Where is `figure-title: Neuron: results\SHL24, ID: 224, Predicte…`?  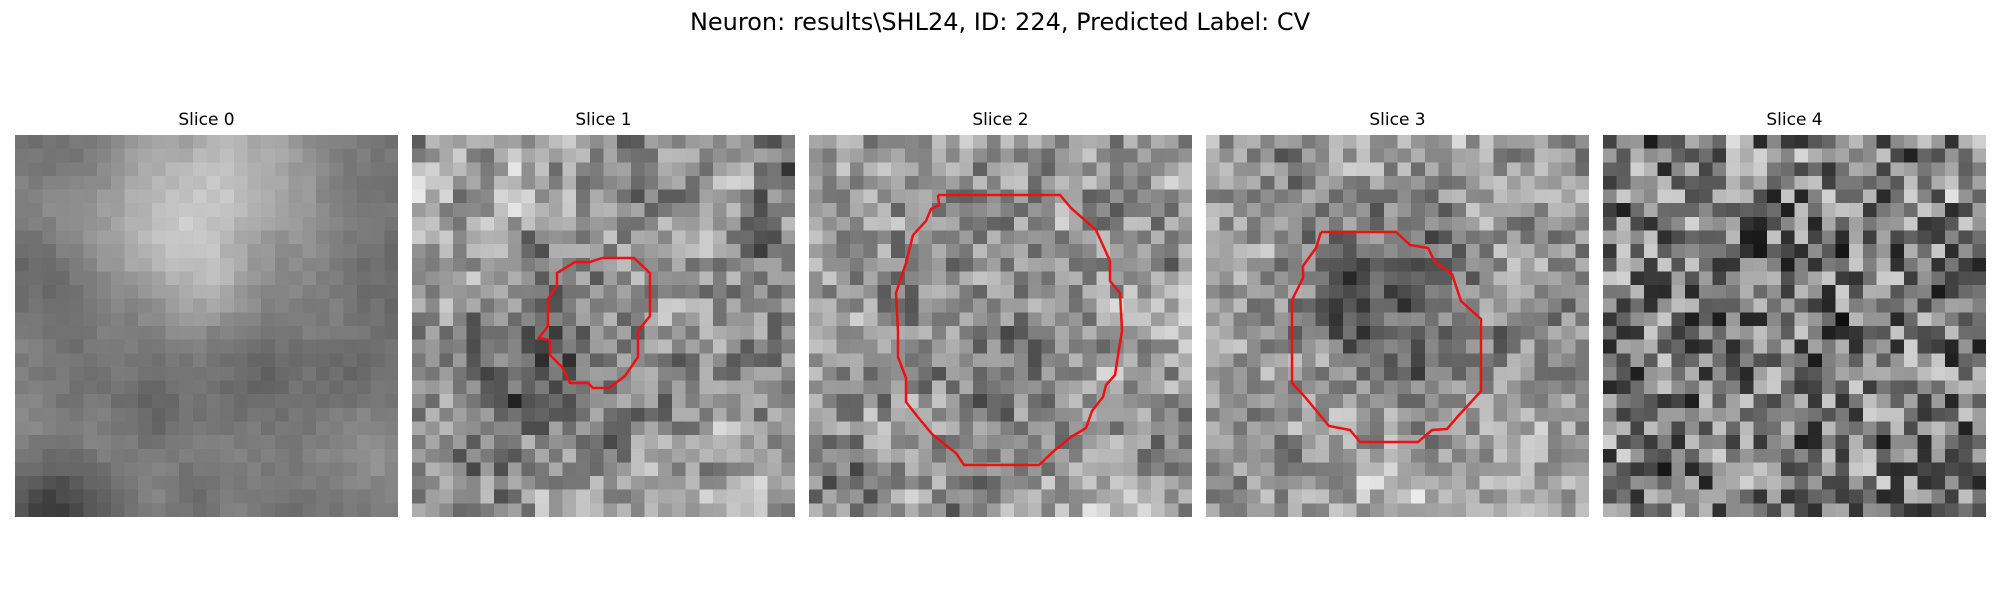
figure-title: Neuron: results\SHL24, ID: 224, Predicte… is located at coordinates (1000, 22).